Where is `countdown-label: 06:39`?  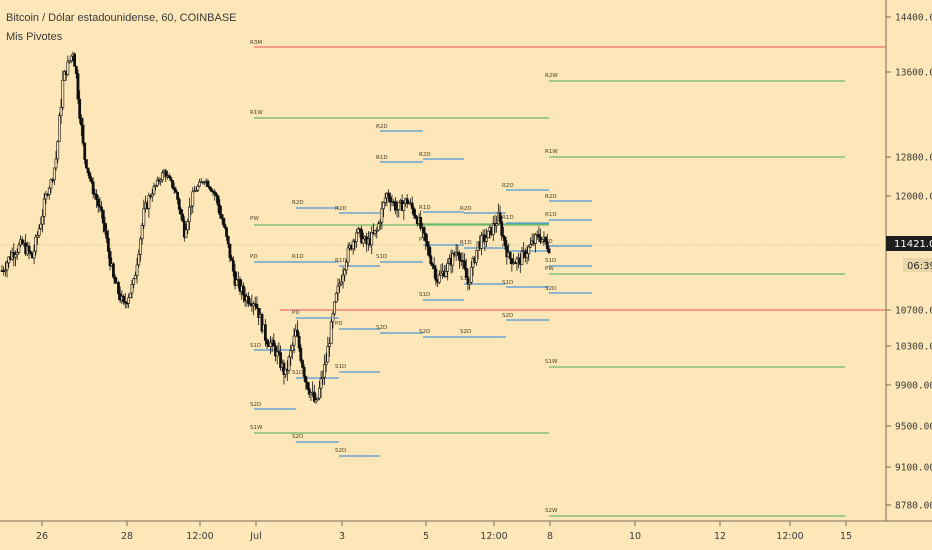 countdown-label: 06:39 is located at coordinates (919, 266).